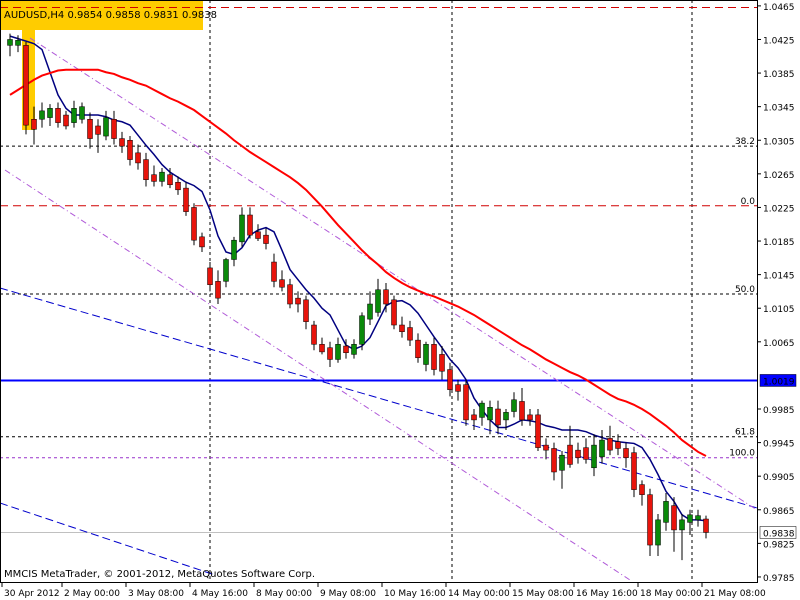  What do you see at coordinates (779, 142) in the screenshot?
I see `y-tick-label: 1.0305` at bounding box center [779, 142].